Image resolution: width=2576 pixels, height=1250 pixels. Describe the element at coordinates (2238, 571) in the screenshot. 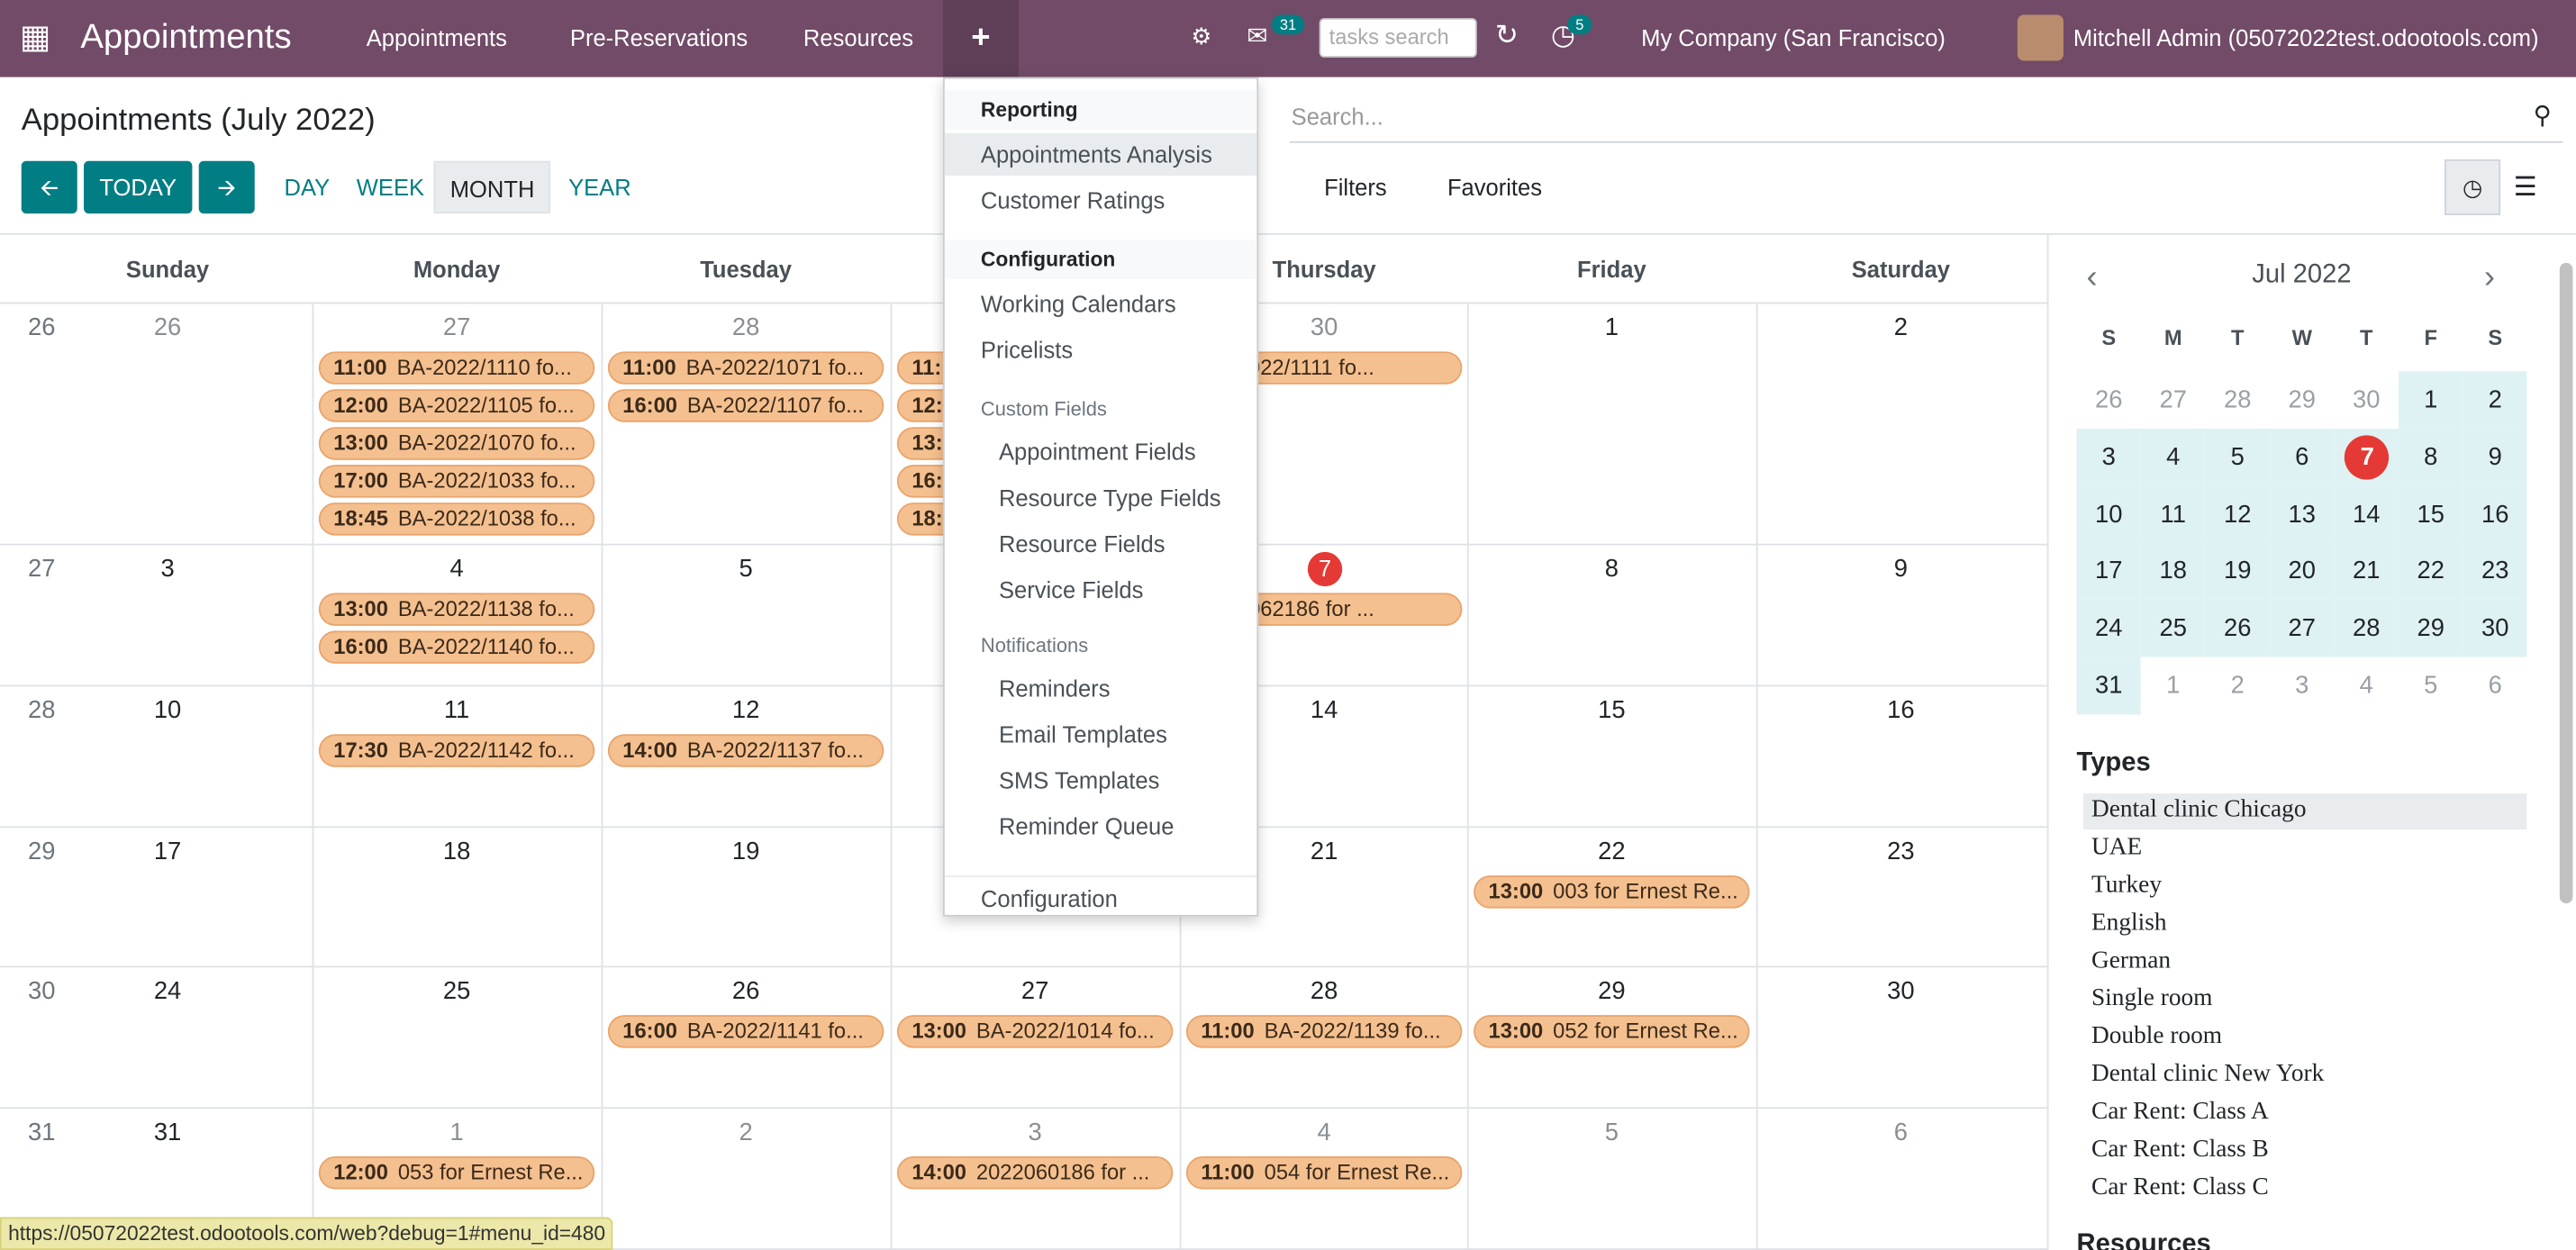

I see `mini-day-number: 19` at that location.